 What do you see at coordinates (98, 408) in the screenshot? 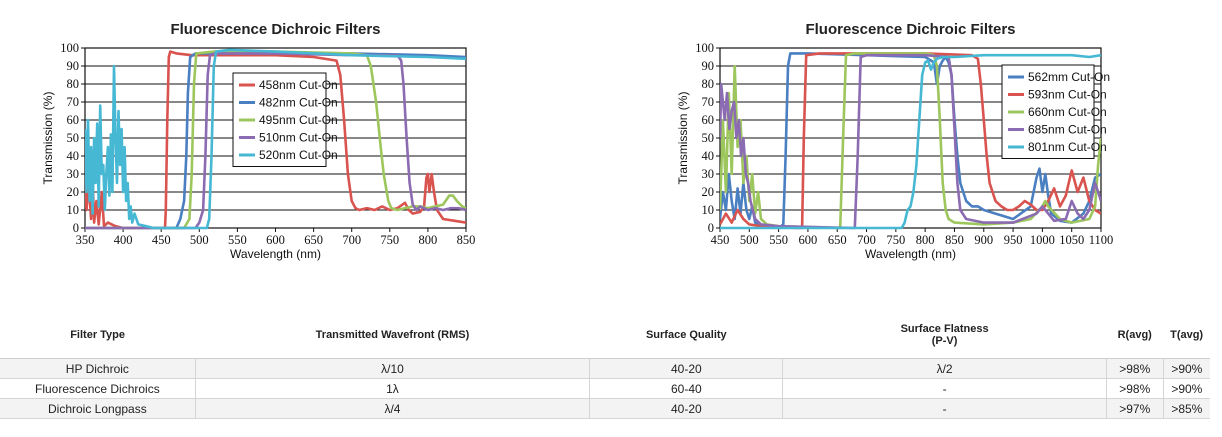
I see `cell-filter-type: Dichroic Longpass` at bounding box center [98, 408].